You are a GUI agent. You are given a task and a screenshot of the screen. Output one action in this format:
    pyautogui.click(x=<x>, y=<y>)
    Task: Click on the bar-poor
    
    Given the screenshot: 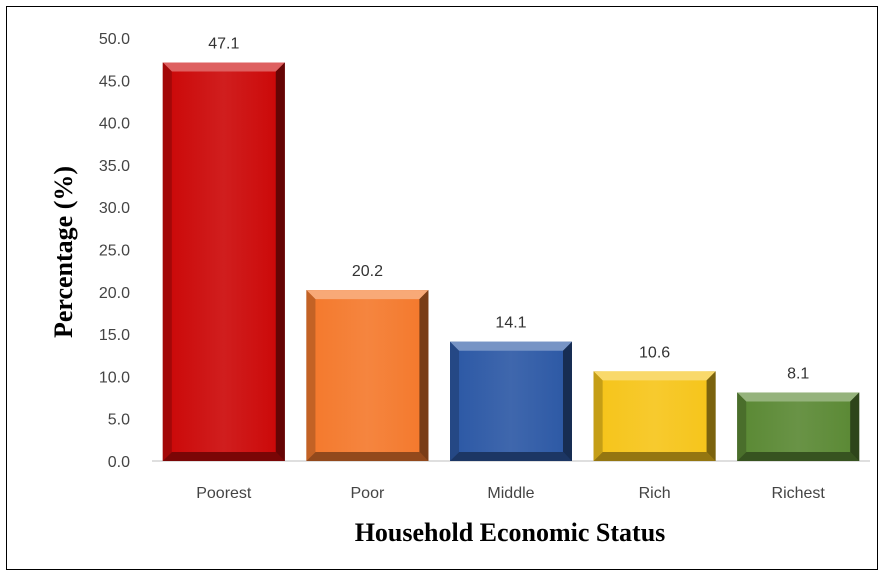 What is the action you would take?
    pyautogui.click(x=367, y=375)
    